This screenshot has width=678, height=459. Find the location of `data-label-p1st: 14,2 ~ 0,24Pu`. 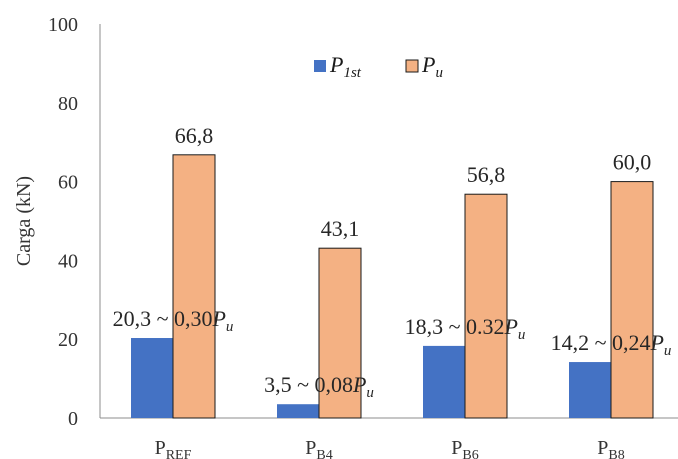

data-label-p1st: 14,2 ~ 0,24Pu is located at coordinates (611, 344).